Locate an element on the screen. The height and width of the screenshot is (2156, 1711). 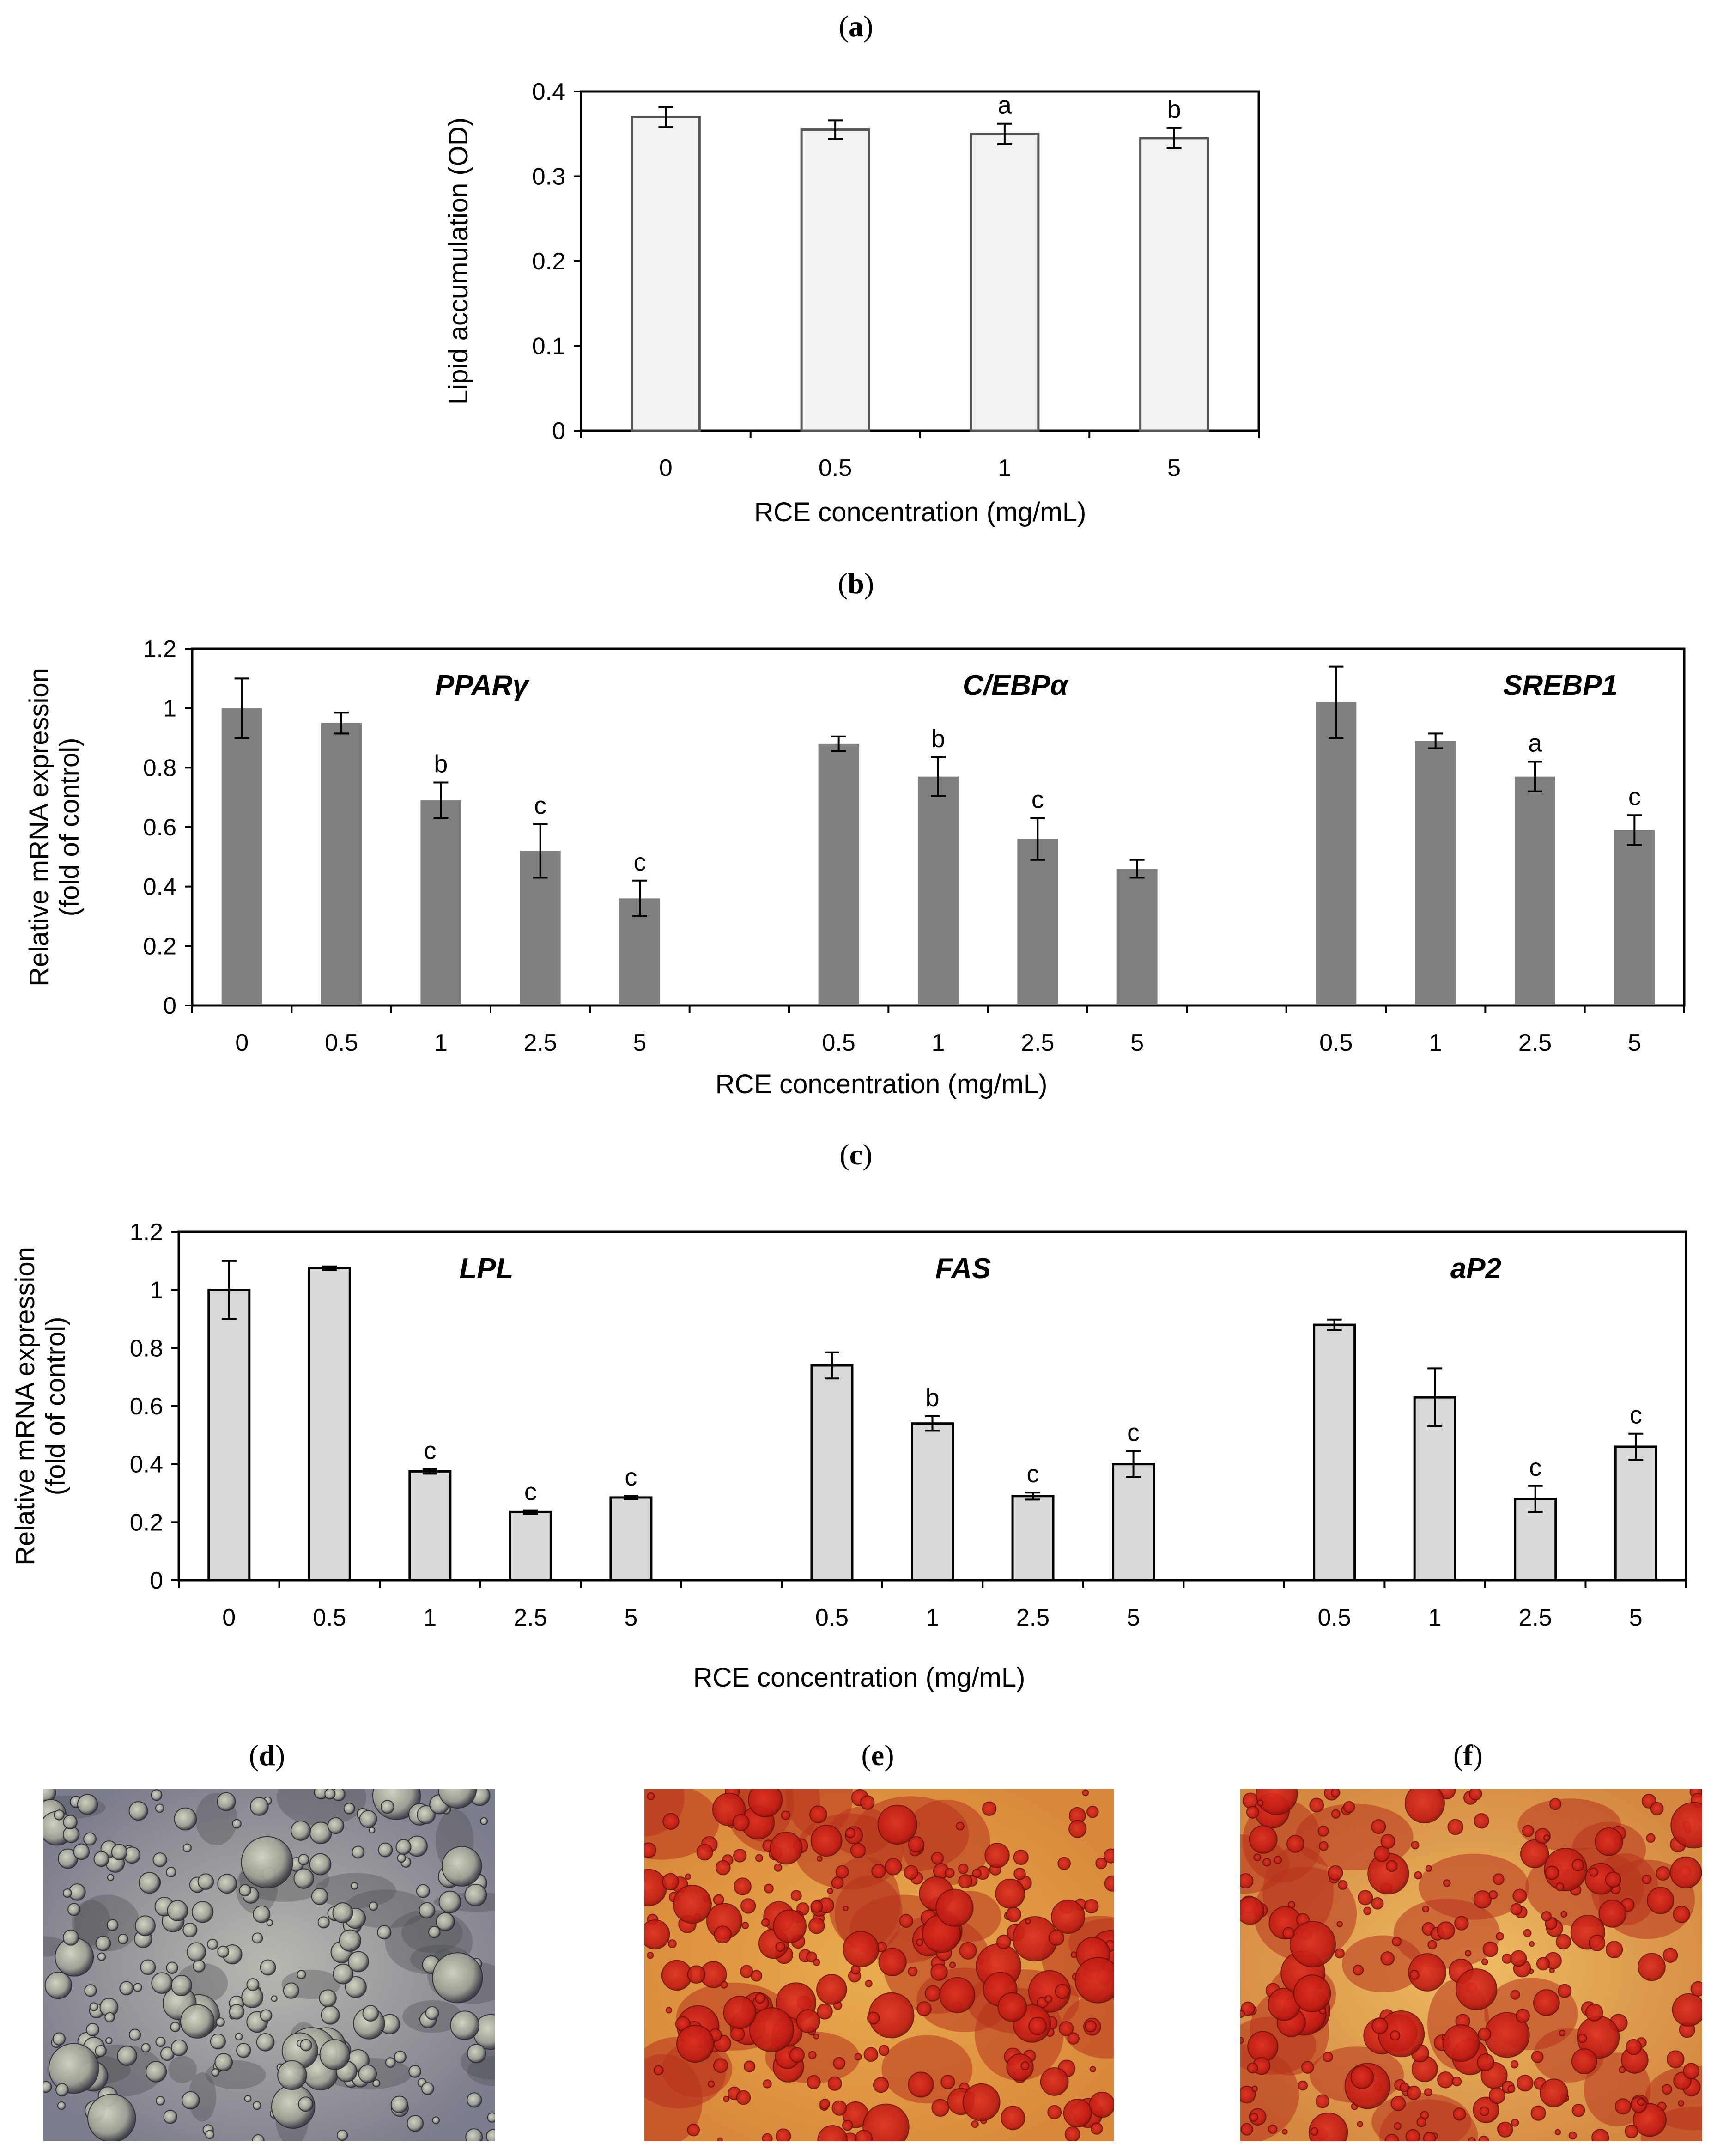
panel-label-e: (e) is located at coordinates (877, 1755).